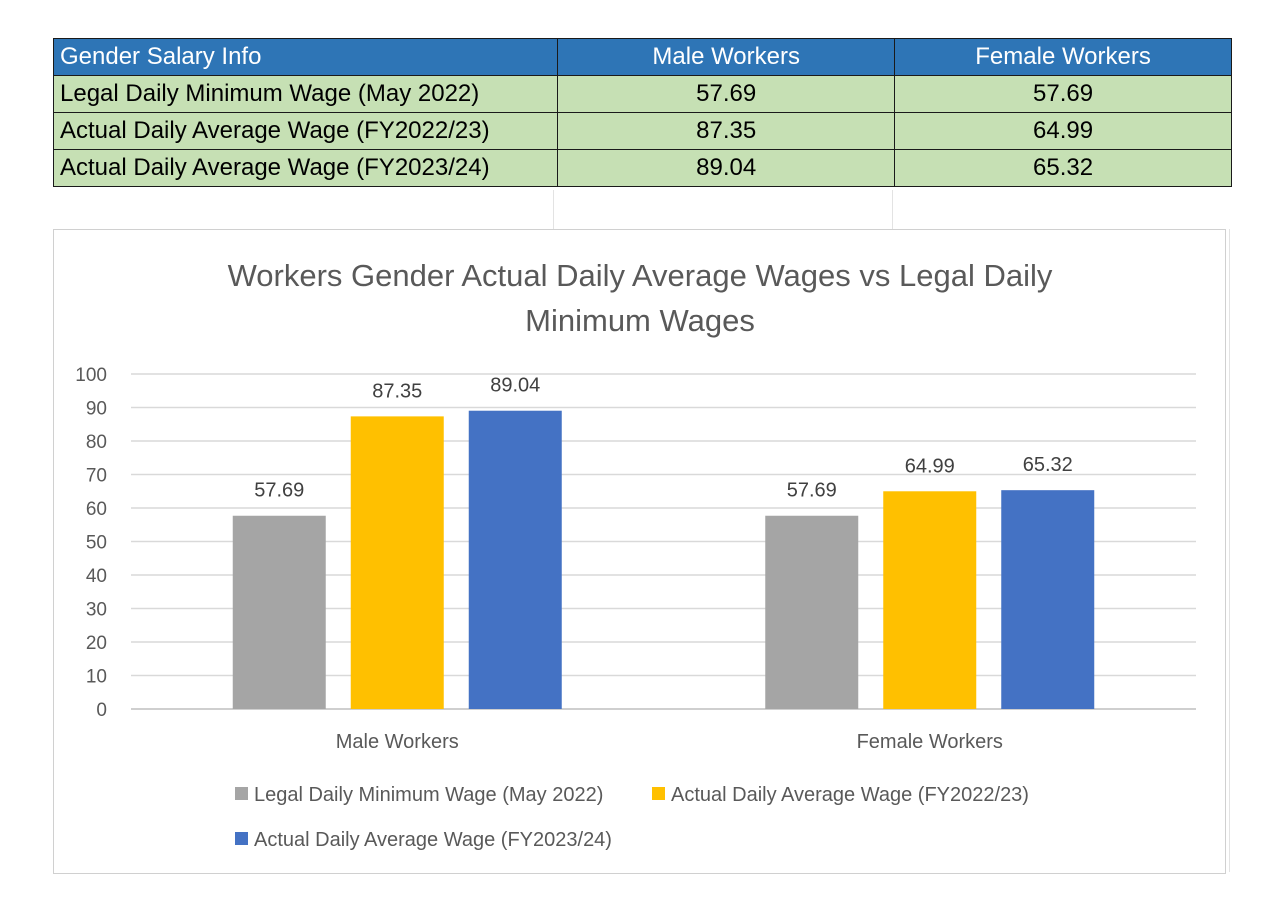 This screenshot has height=913, width=1284. I want to click on legend-label: Actual Daily Average Wage (FY2023/24), so click(433, 840).